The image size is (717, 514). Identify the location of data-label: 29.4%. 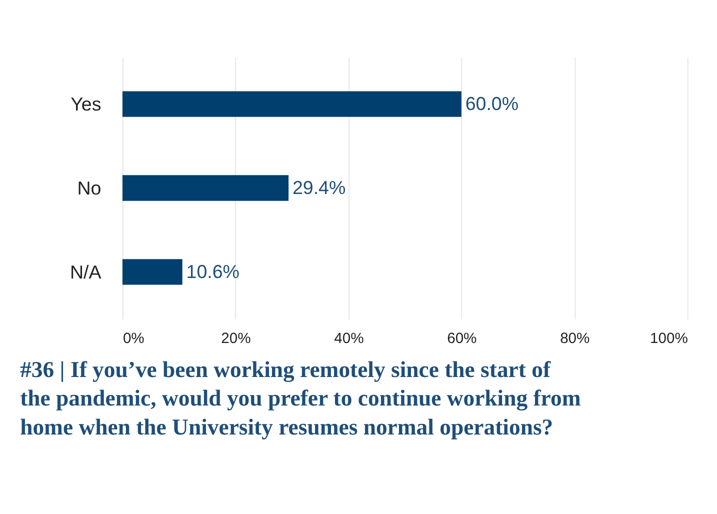
(319, 187).